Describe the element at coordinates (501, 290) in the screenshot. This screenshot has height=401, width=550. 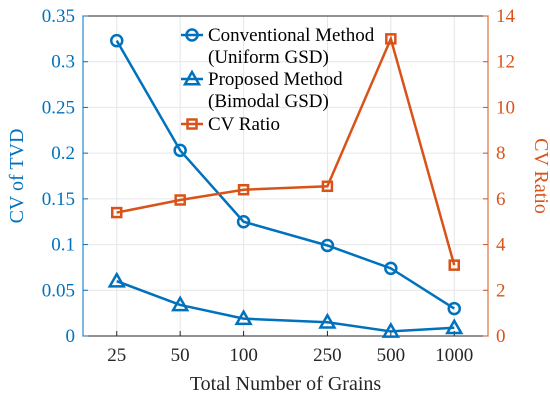
I see `right-axis-tick-label: 2` at that location.